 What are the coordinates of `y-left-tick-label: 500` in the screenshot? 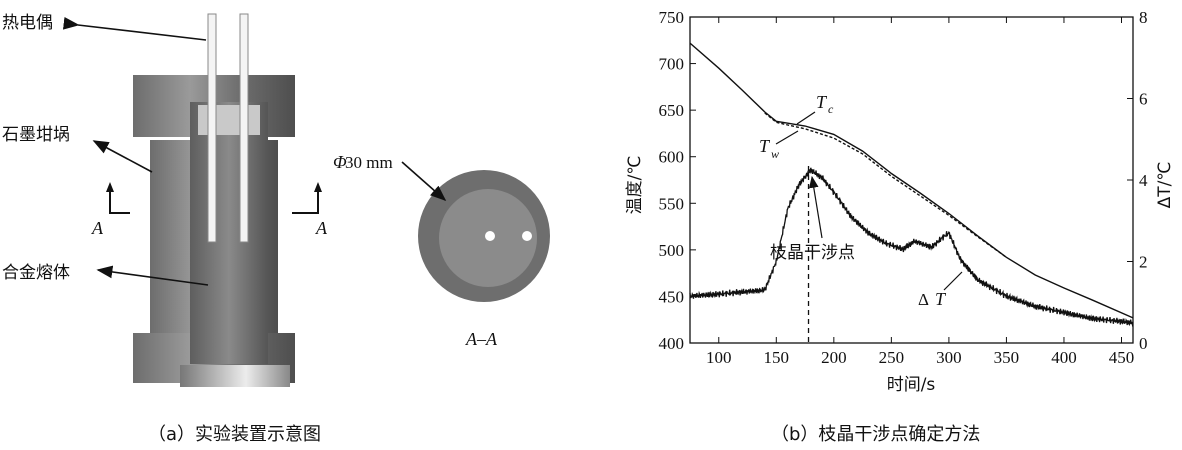 It's located at (672, 250).